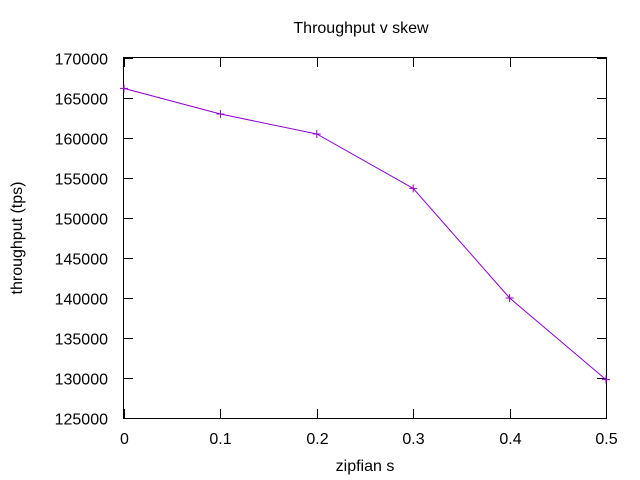 The width and height of the screenshot is (640, 480). What do you see at coordinates (17, 238) in the screenshot?
I see `y-axis-title: throughput (tps)` at bounding box center [17, 238].